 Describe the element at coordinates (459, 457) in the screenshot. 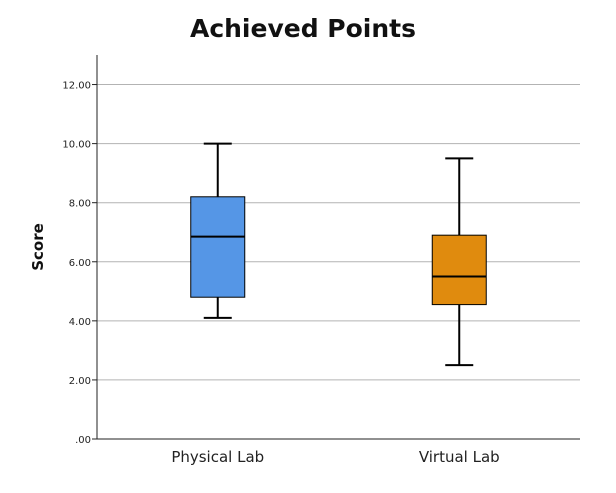

I see `category-label-1: Virtual Lab` at that location.